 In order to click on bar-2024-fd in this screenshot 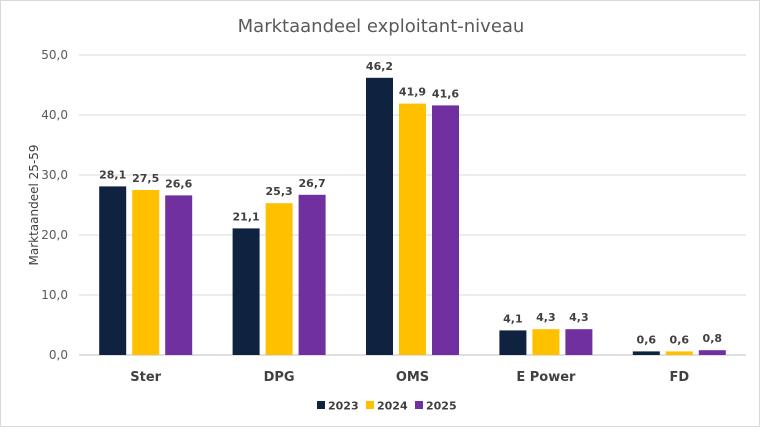, I will do `click(679, 353)`.